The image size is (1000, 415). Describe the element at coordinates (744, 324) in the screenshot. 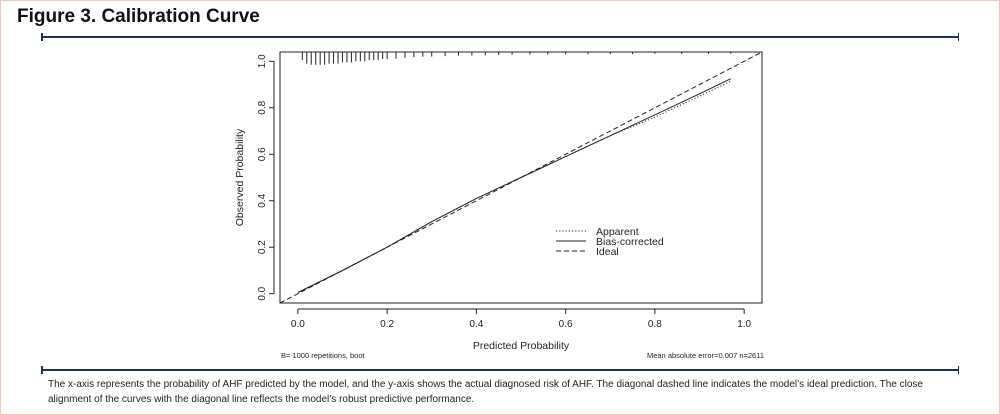

I see `x-tick-label: 1.0` at that location.